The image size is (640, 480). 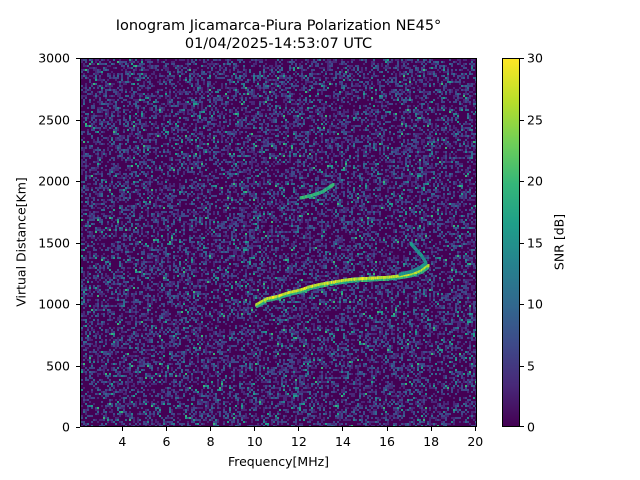 What do you see at coordinates (387, 441) in the screenshot?
I see `x-tick-label: 16` at bounding box center [387, 441].